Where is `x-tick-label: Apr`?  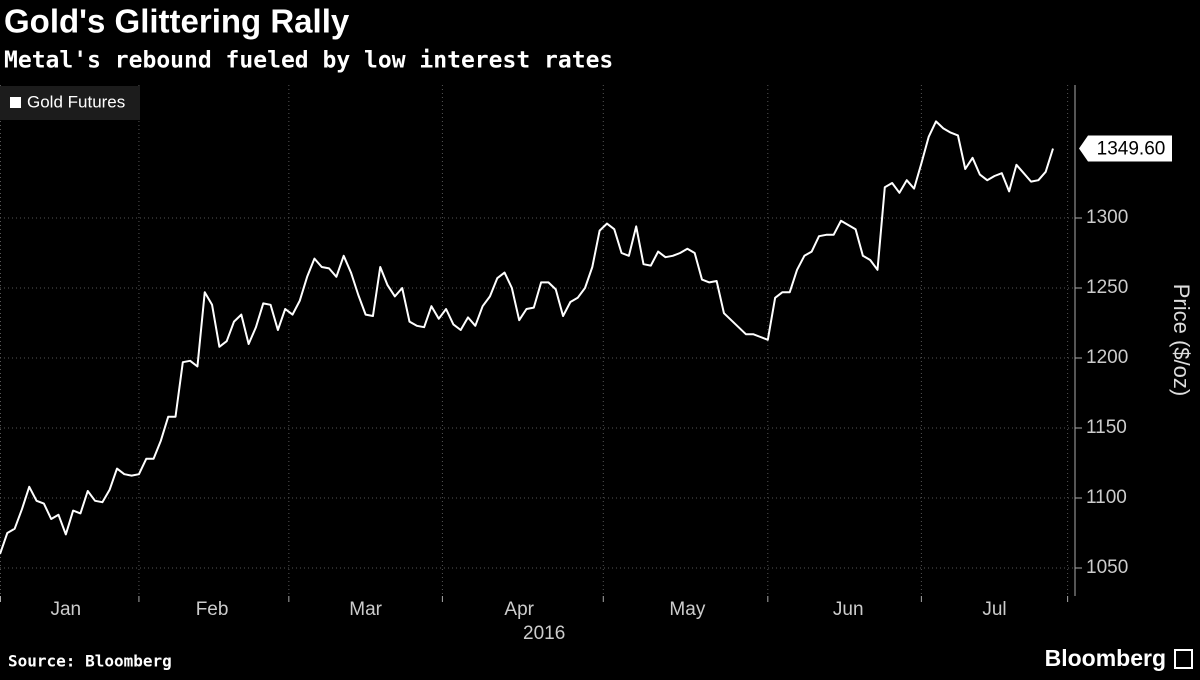
x-tick-label: Apr is located at coordinates (519, 609).